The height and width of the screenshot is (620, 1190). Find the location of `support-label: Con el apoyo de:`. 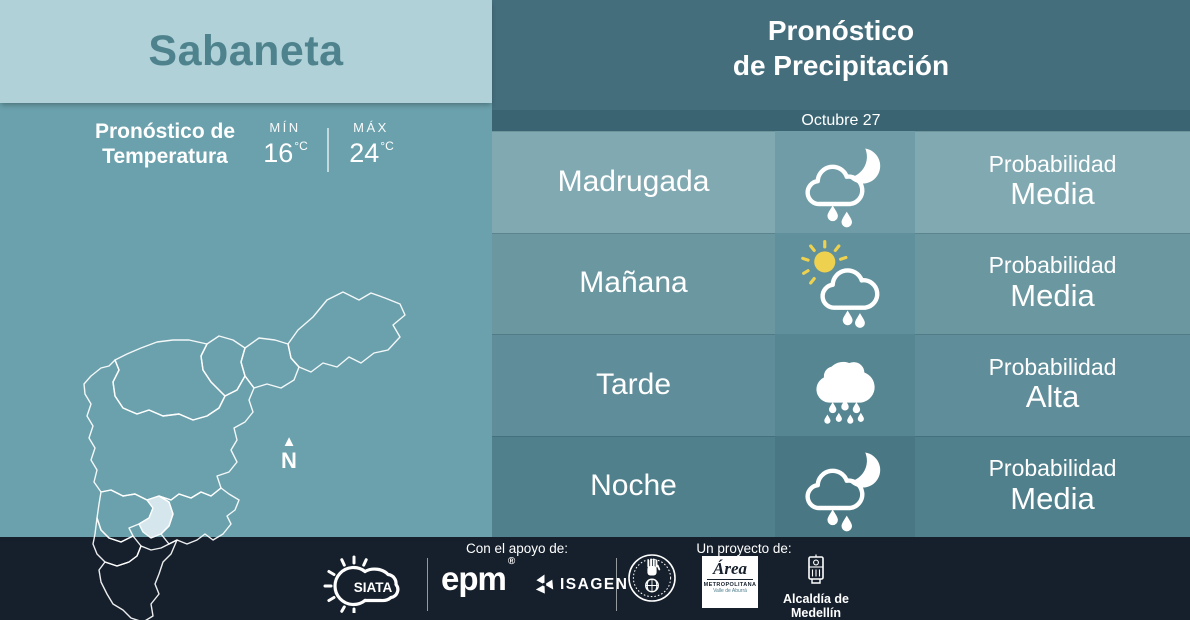

support-label: Con el apoyo de: is located at coordinates (517, 548).